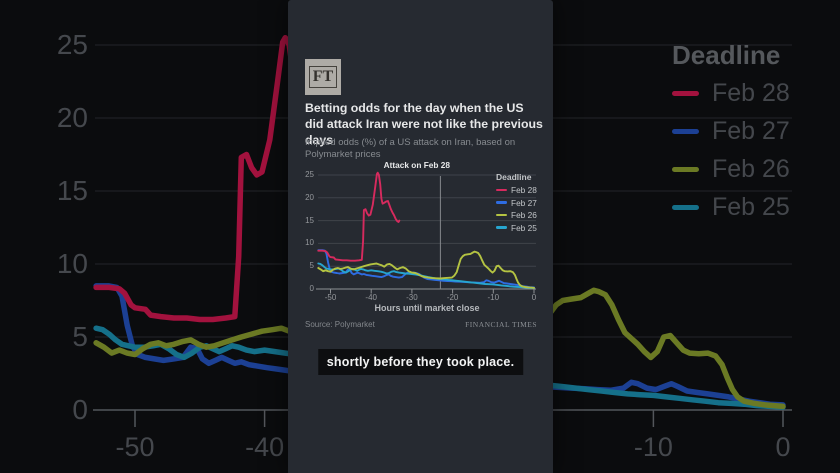 Image resolution: width=840 pixels, height=473 pixels. Describe the element at coordinates (426, 232) in the screenshot. I see `main-chart-canvas` at that location.